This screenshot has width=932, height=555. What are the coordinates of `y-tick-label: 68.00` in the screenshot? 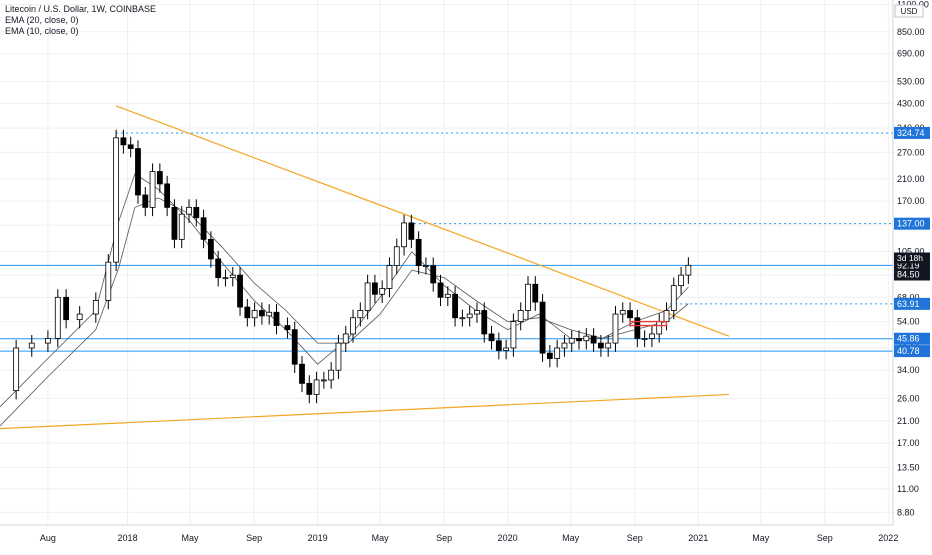 It's located at (908, 297).